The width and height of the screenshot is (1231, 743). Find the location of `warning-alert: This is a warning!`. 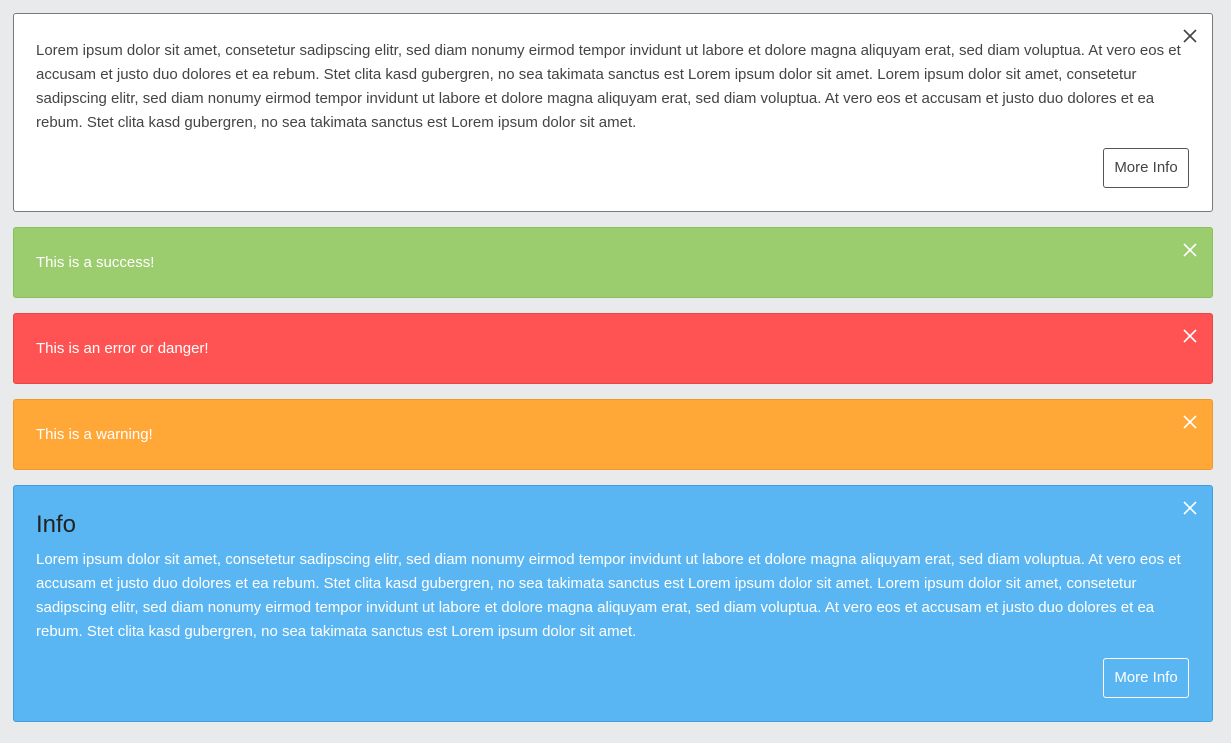

warning-alert: This is a warning! is located at coordinates (613, 434).